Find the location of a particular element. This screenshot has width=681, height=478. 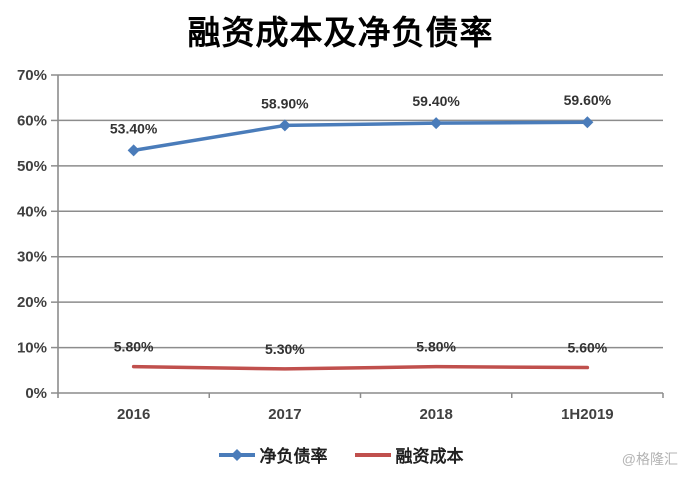

y-axis-tick-label: 20% is located at coordinates (32, 302).